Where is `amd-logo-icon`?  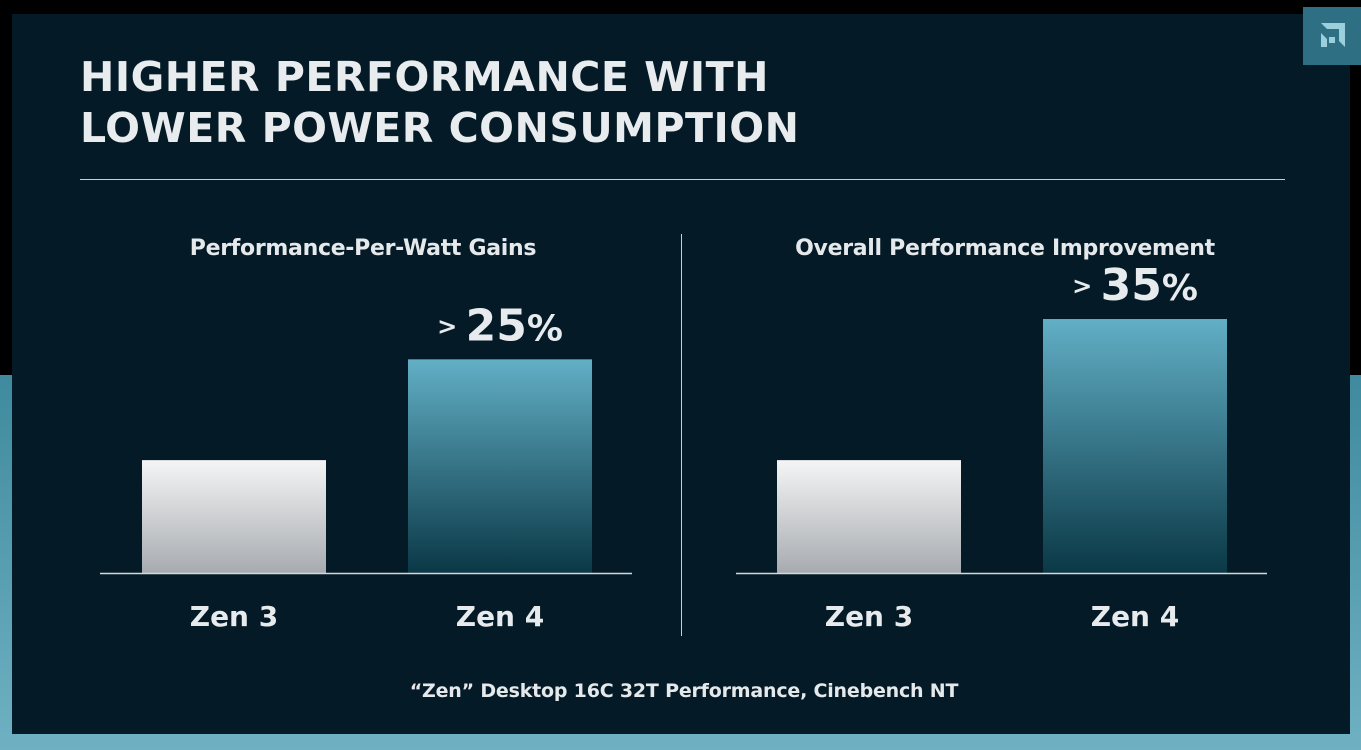
amd-logo-icon is located at coordinates (1332, 36).